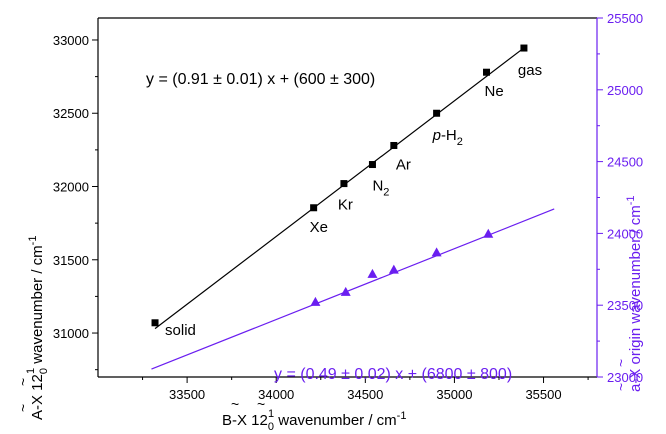 The width and height of the screenshot is (666, 434). I want to click on point-label-text: N, so click(377, 186).